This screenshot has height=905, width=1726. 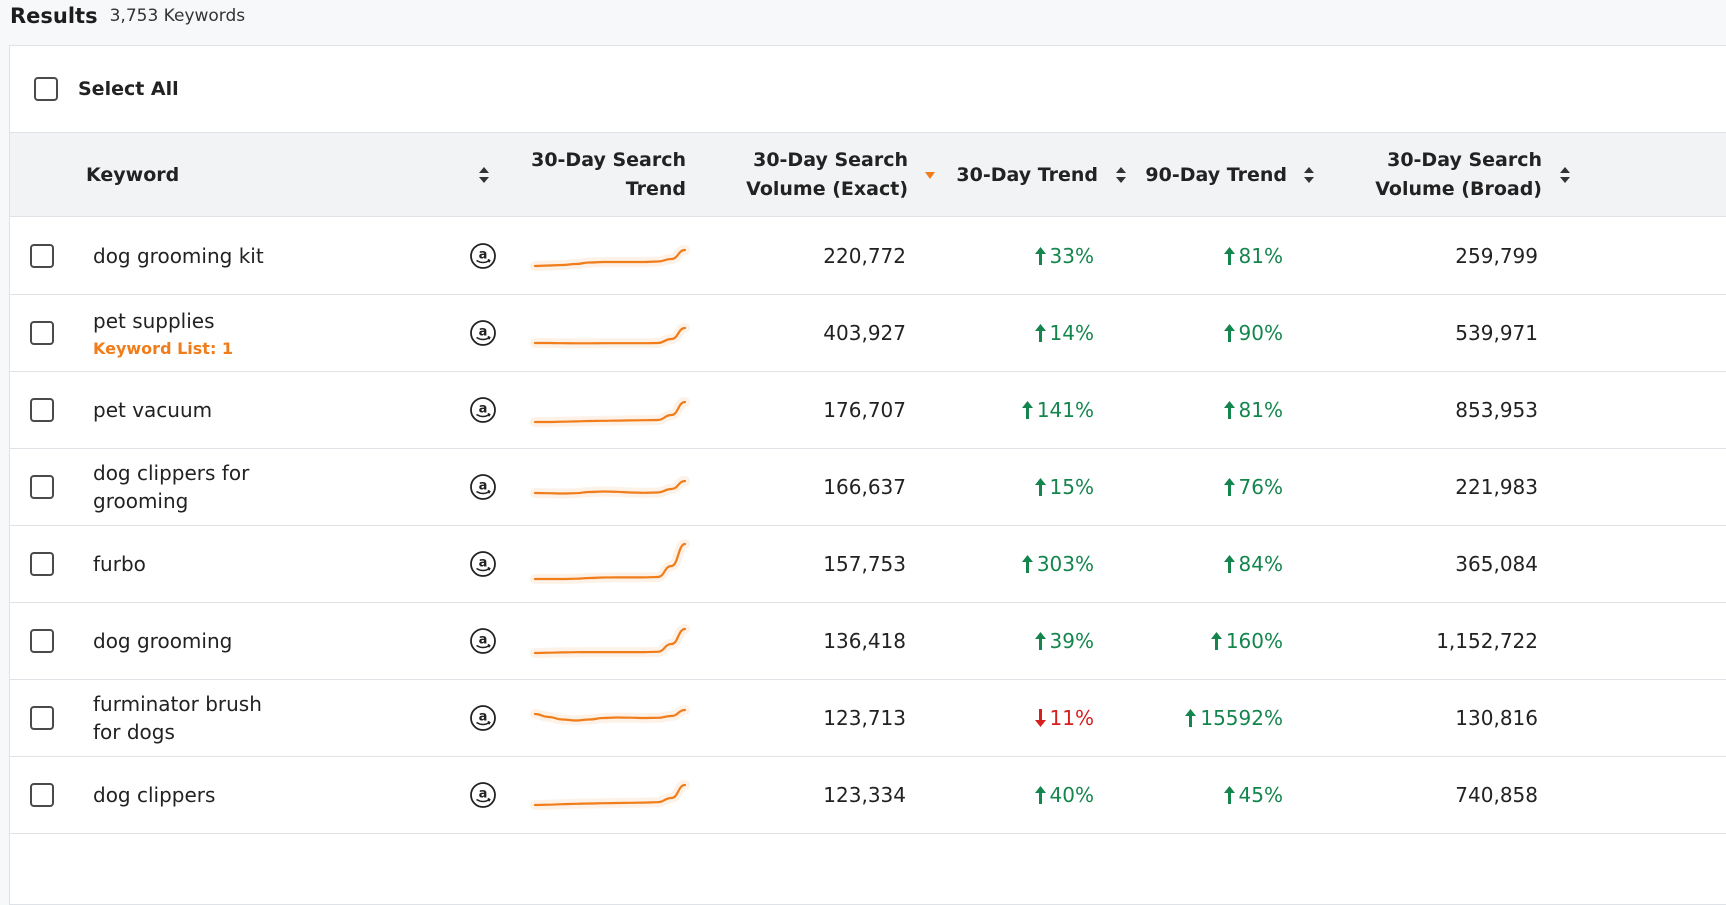 I want to click on trend-30-percent: 15%, so click(x=1071, y=487).